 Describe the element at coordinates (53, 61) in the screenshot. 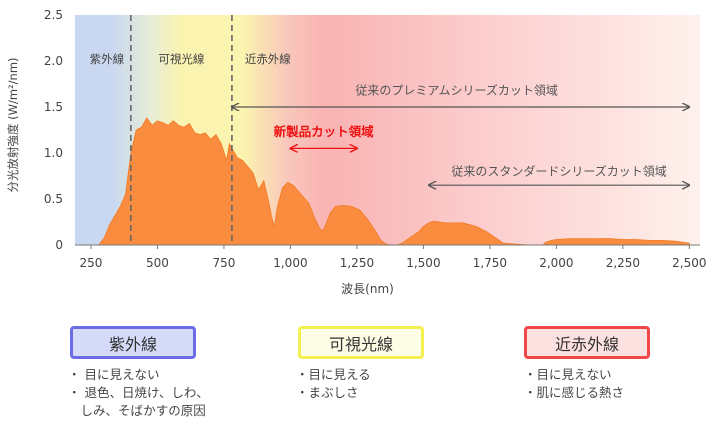

I see `y-tick-label: 2.0` at that location.